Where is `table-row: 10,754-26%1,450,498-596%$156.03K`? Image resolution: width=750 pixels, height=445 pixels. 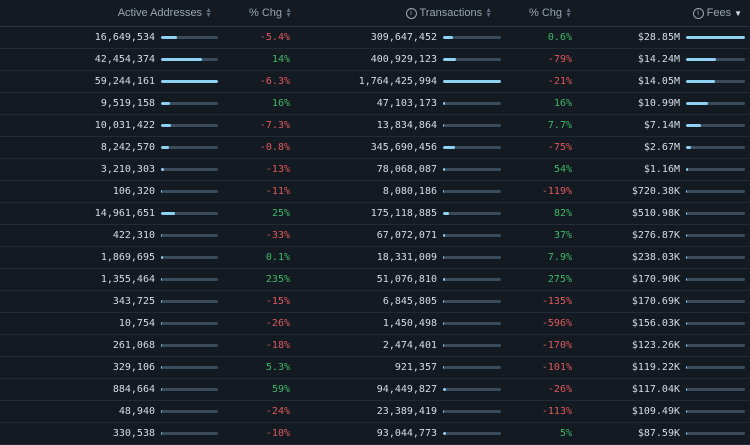 table-row: 10,754-26%1,450,498-596%$156.03K is located at coordinates (375, 324).